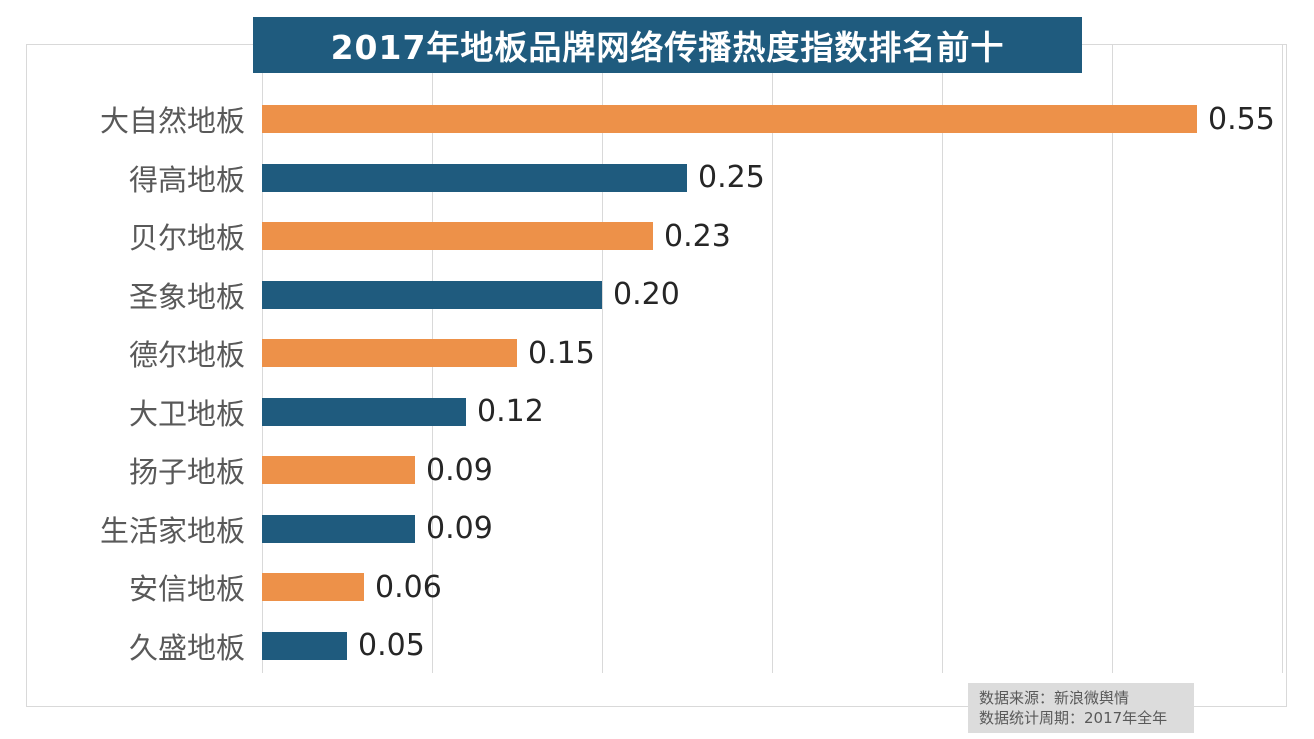  What do you see at coordinates (656, 236) in the screenshot?
I see `bar-row: 贝尔地板 0.23` at bounding box center [656, 236].